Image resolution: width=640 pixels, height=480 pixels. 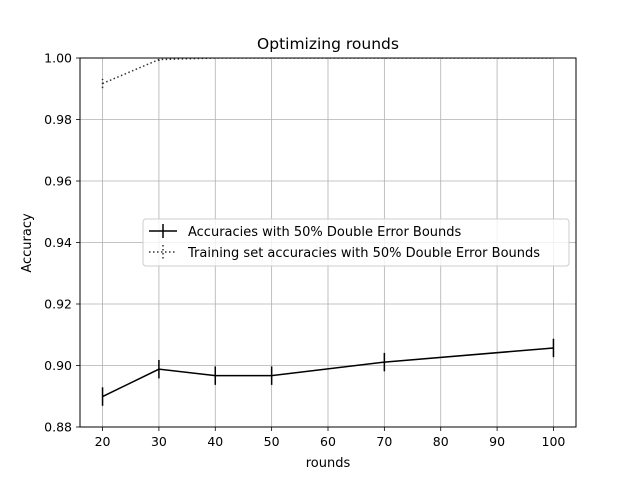 I want to click on legend-box, so click(x=356, y=242).